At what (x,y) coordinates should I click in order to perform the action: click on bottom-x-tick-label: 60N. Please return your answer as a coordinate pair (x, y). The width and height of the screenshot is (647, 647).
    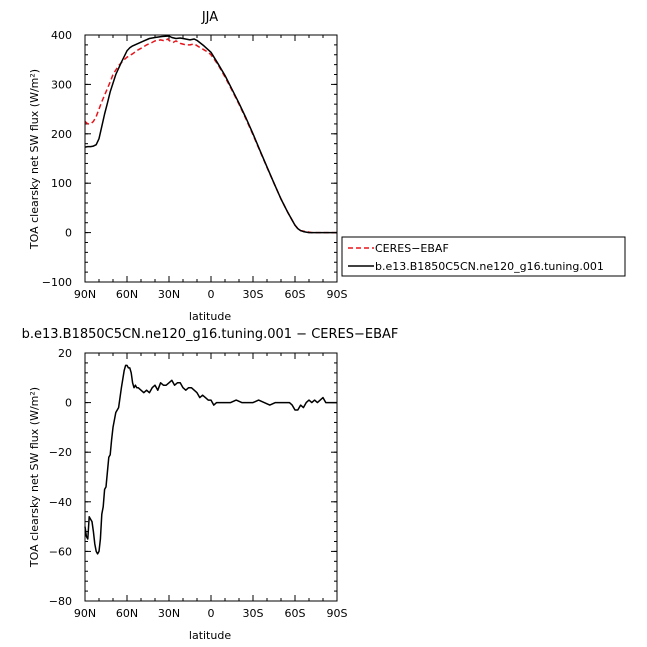
    Looking at the image, I should click on (127, 613).